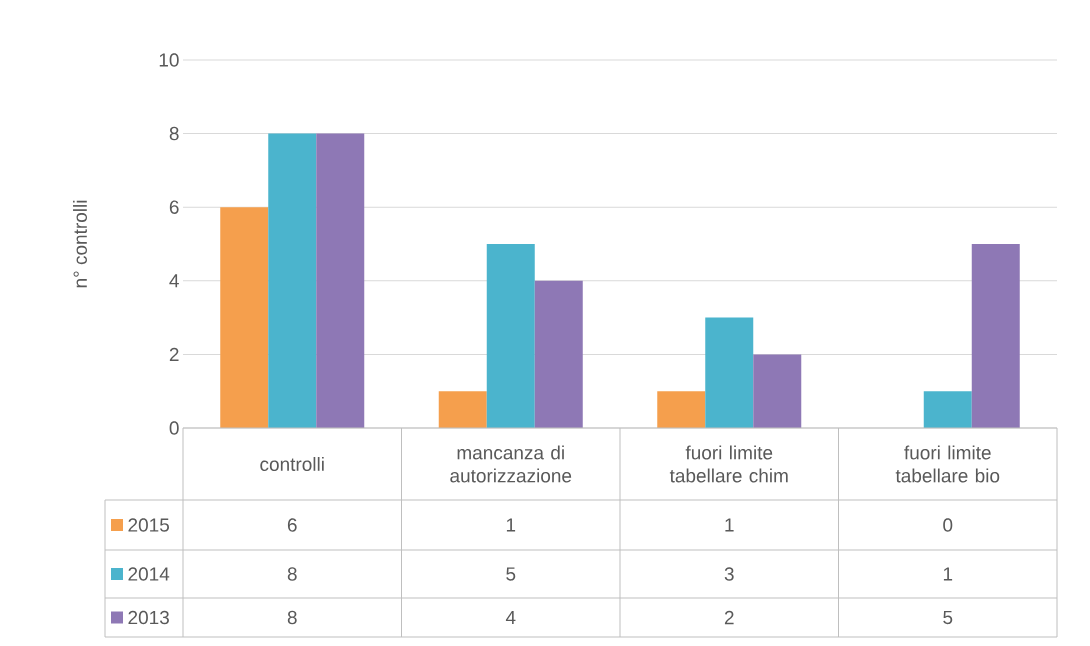 This screenshot has height=646, width=1090. What do you see at coordinates (80, 244) in the screenshot?
I see `y-axis-title: n° controlli` at bounding box center [80, 244].